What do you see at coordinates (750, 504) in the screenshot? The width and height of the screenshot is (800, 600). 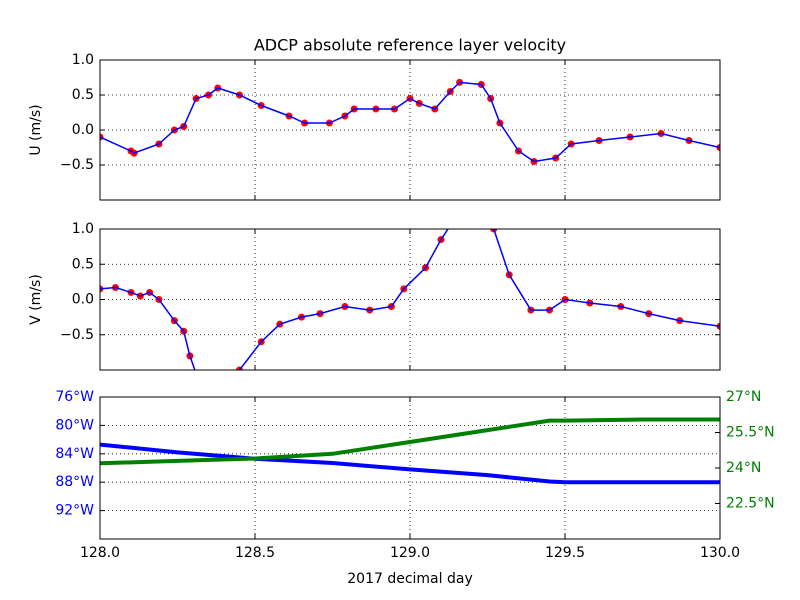 I see `y2-tick-label: 22.5°N` at bounding box center [750, 504].